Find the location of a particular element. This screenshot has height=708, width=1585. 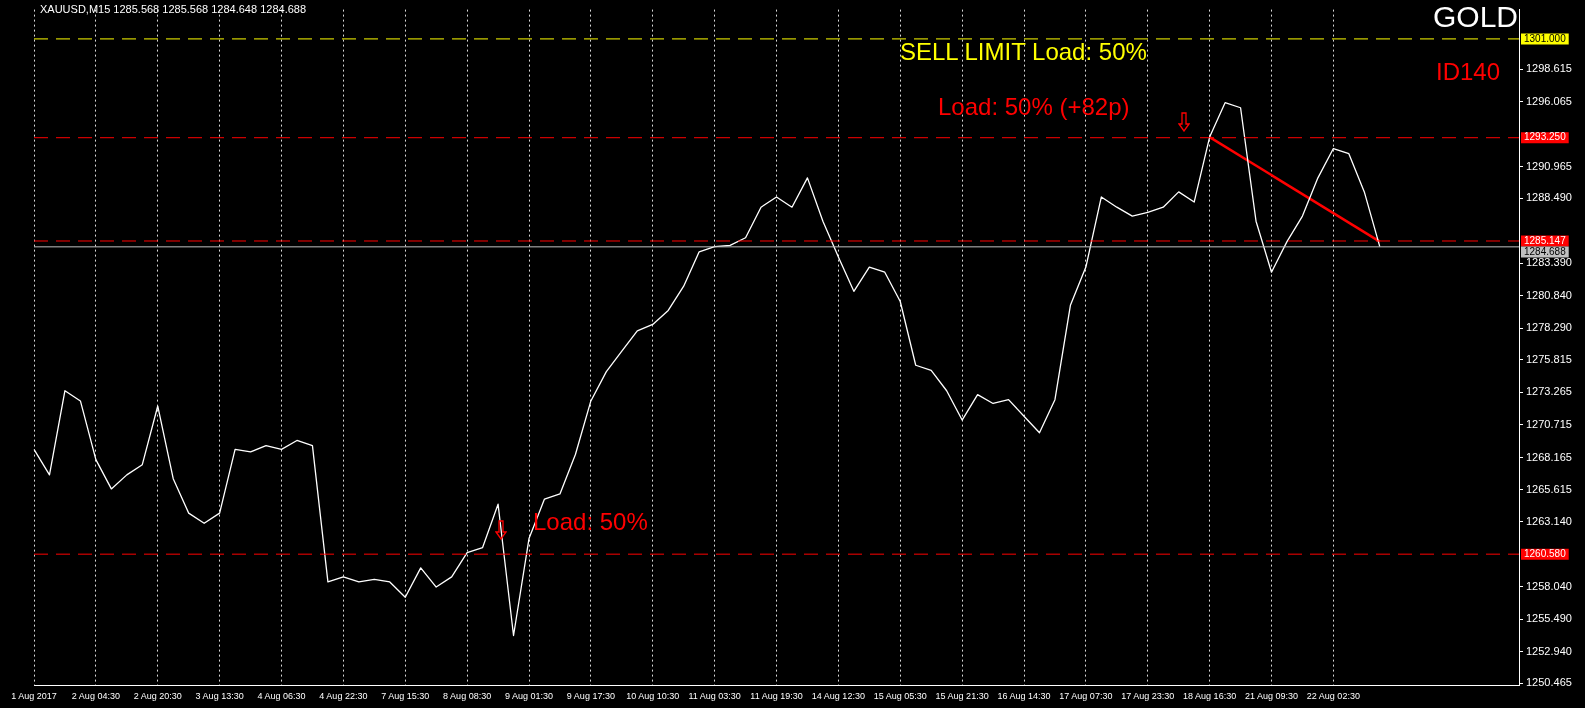

x-tick-label: 15 Aug 05:30 is located at coordinates (900, 696).